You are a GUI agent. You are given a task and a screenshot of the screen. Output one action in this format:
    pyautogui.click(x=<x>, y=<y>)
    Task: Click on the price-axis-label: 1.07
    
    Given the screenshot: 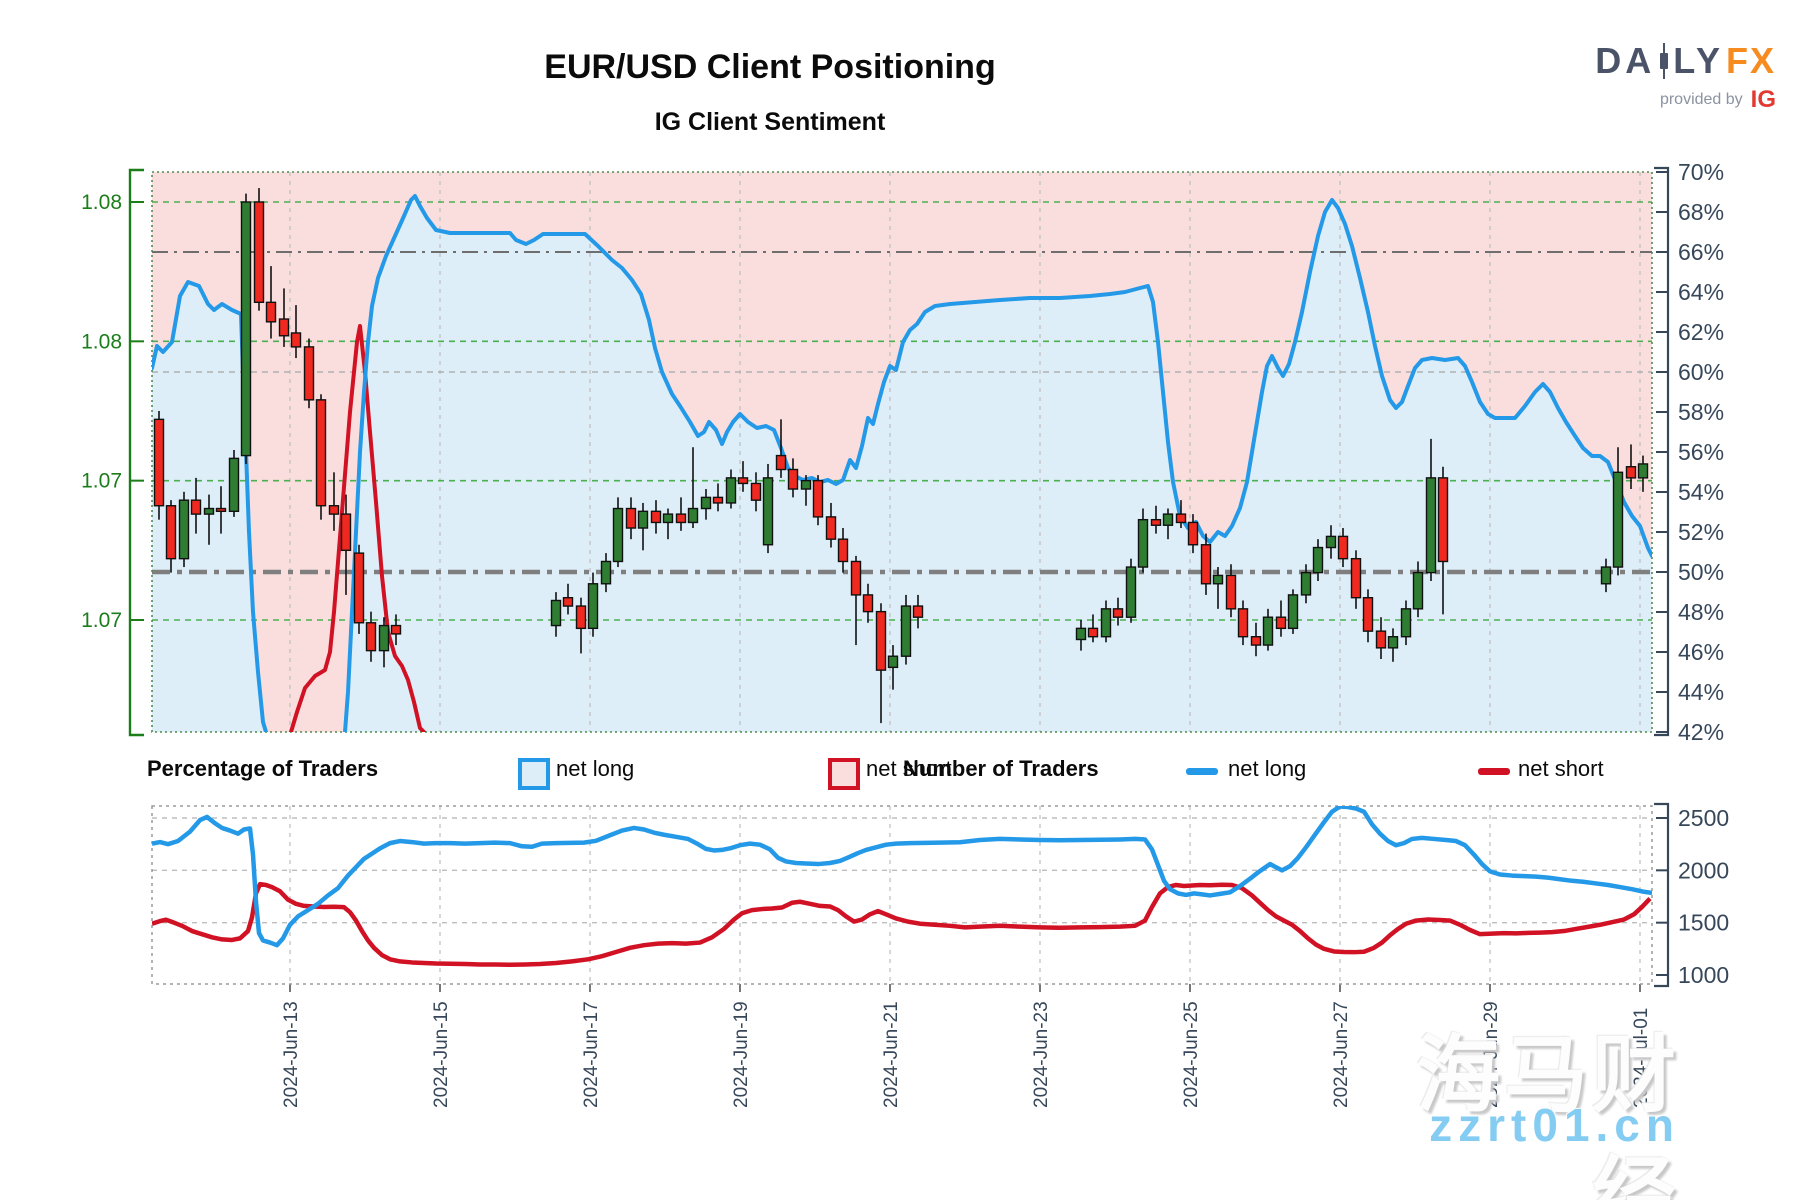 What is the action you would take?
    pyautogui.click(x=101, y=620)
    